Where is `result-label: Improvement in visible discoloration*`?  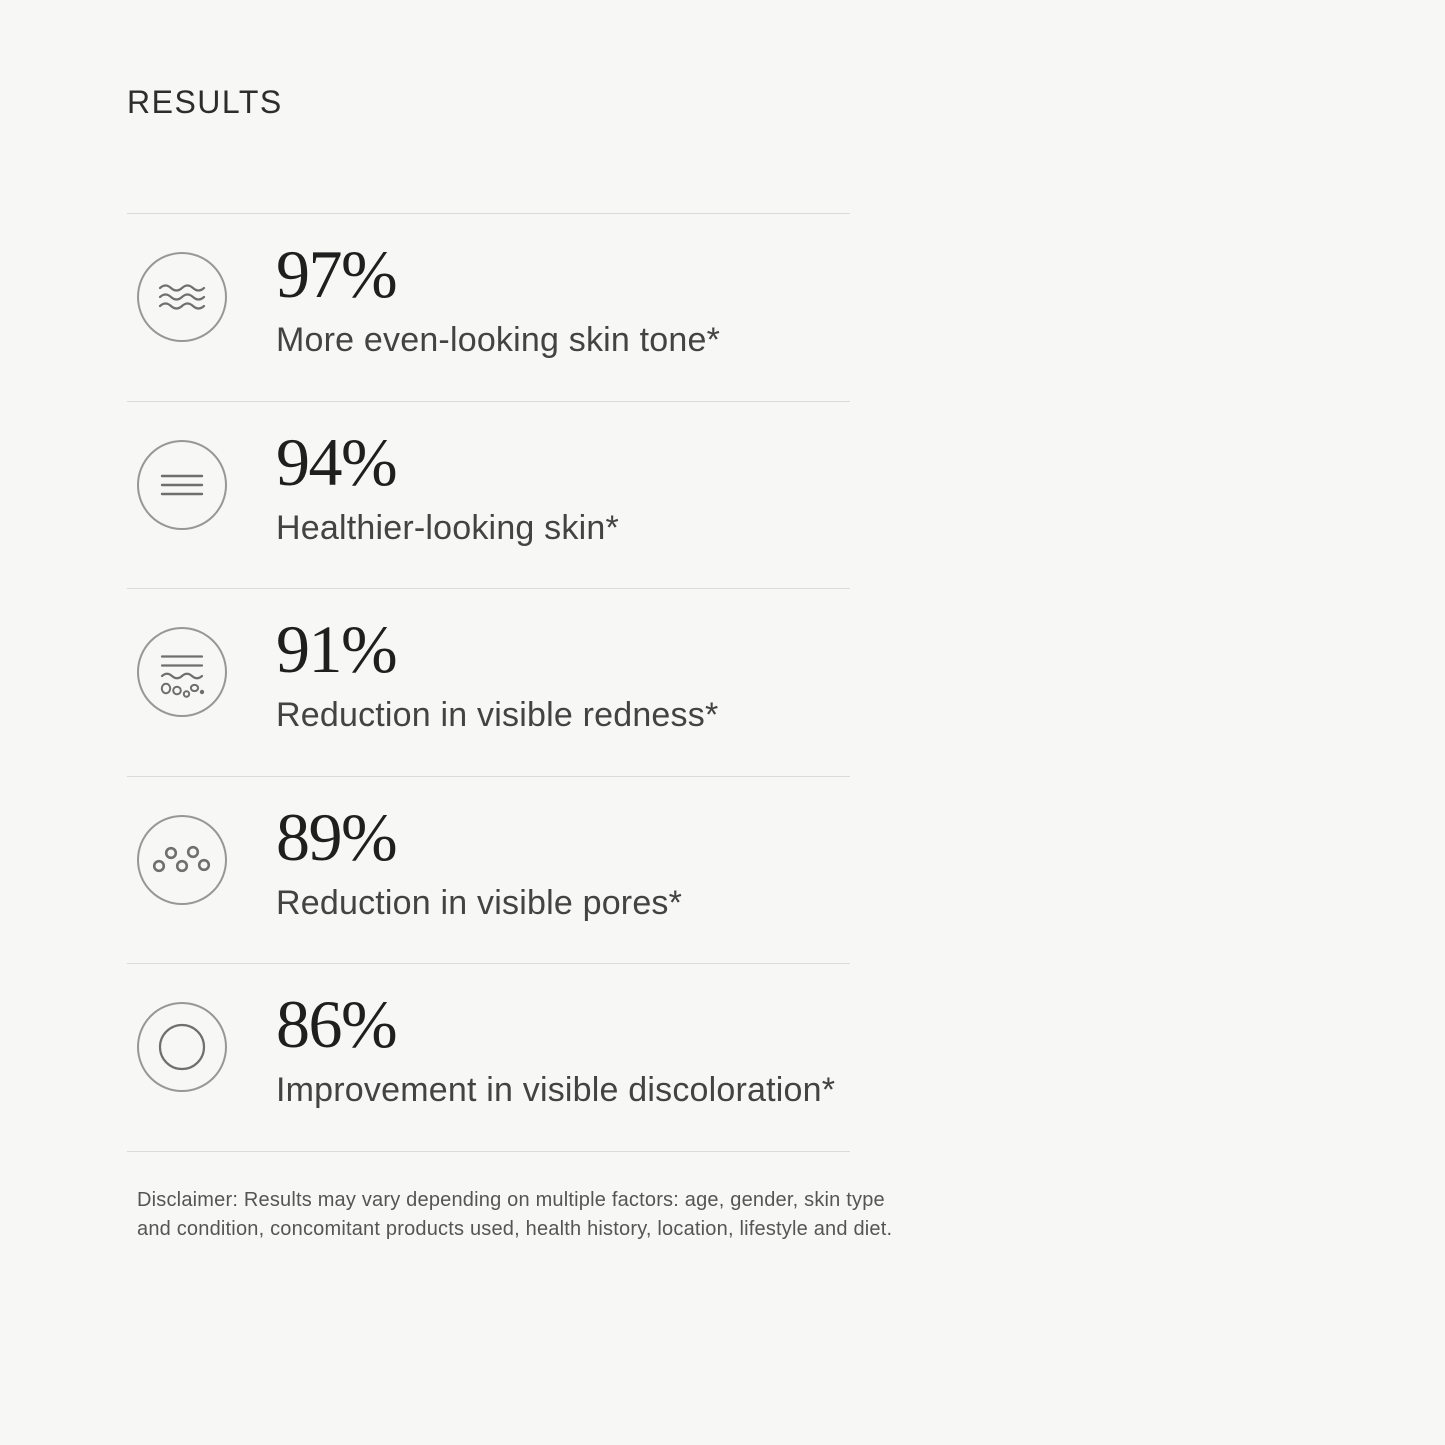
result-label: Improvement in visible discoloration* is located at coordinates (556, 1090).